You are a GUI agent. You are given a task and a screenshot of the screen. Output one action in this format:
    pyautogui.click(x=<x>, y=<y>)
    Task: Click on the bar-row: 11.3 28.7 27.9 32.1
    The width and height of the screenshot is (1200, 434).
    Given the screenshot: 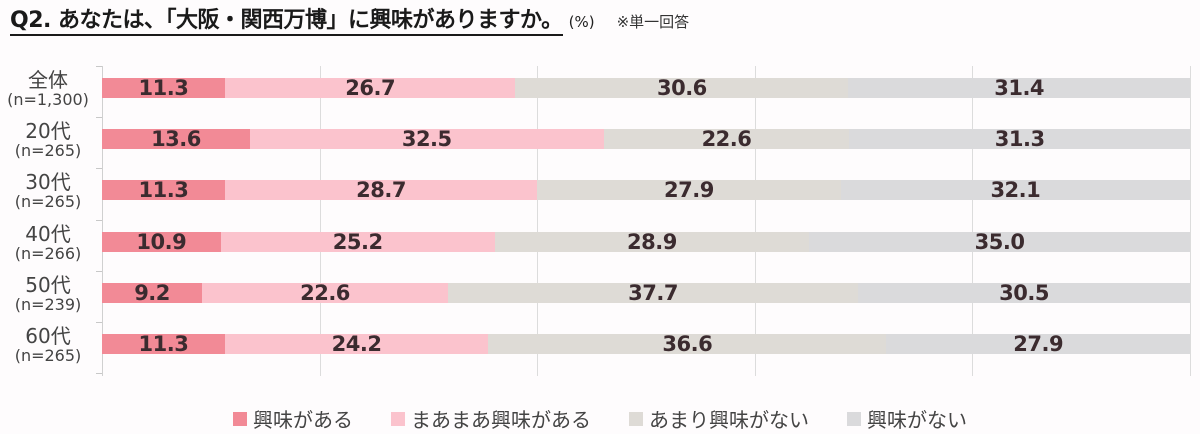 What is the action you would take?
    pyautogui.click(x=646, y=190)
    